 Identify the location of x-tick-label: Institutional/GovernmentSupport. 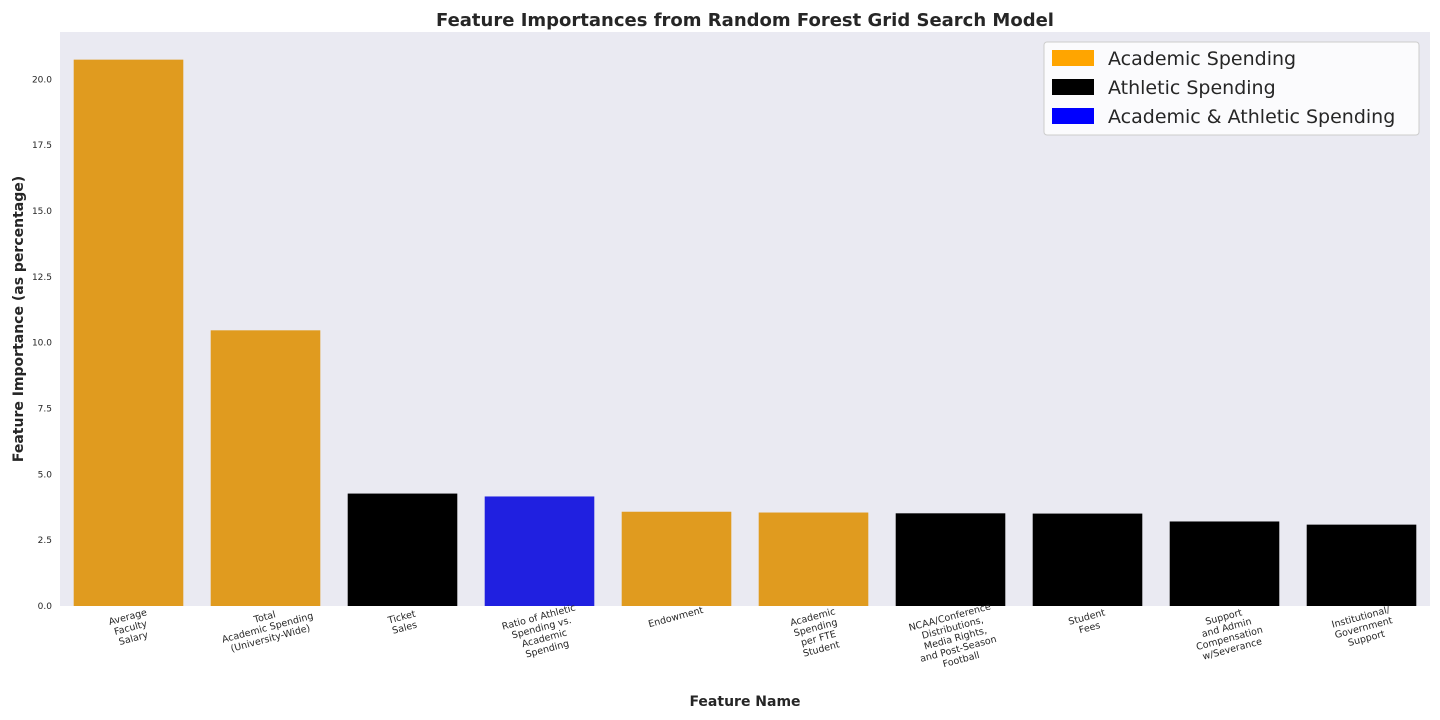
(1364, 628).